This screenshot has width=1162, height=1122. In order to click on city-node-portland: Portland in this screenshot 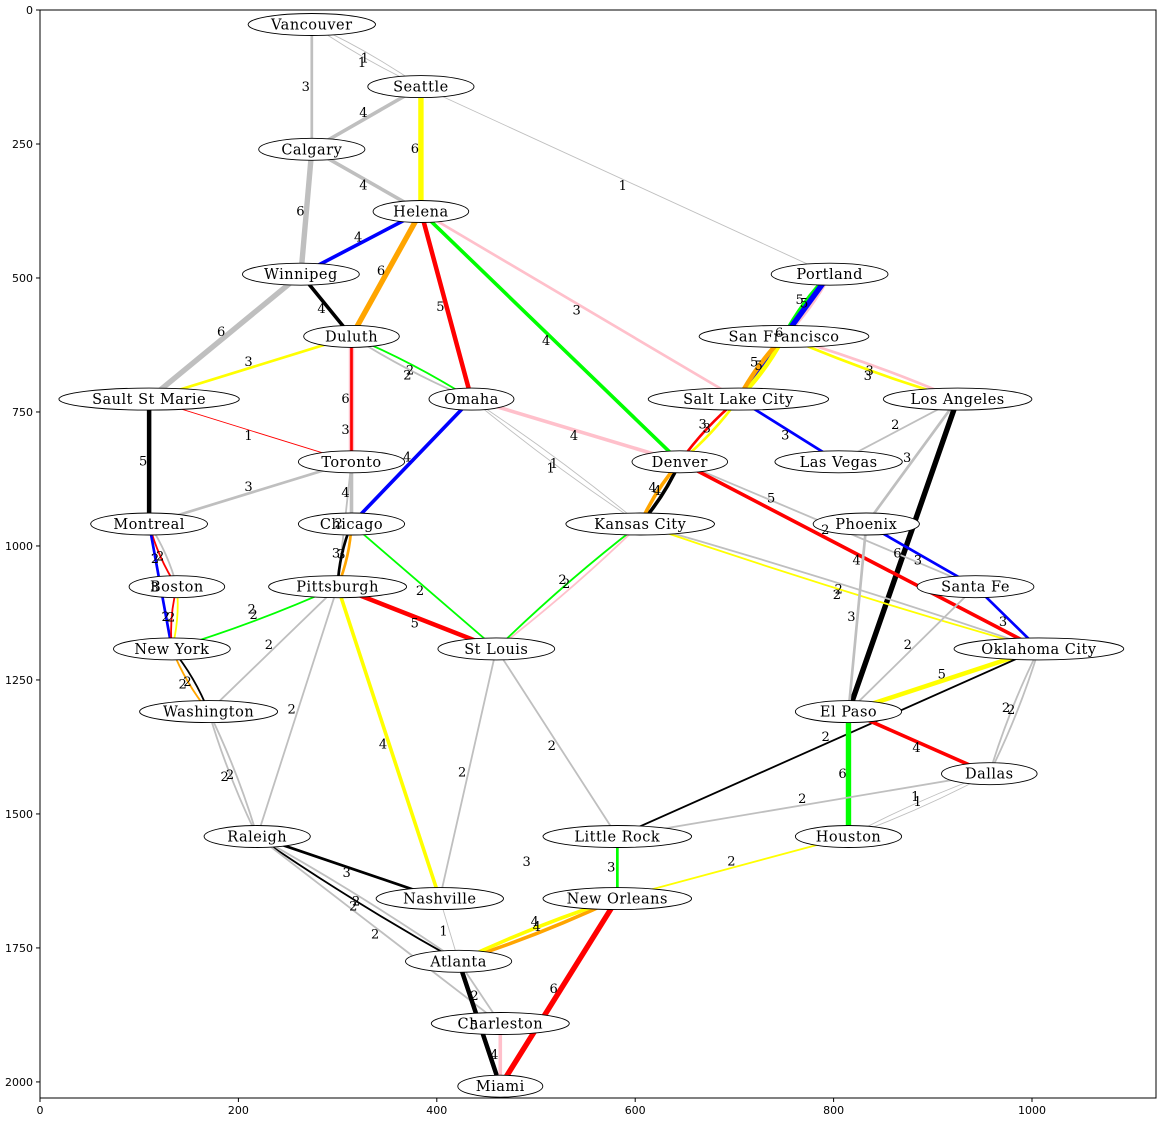, I will do `click(829, 274)`.